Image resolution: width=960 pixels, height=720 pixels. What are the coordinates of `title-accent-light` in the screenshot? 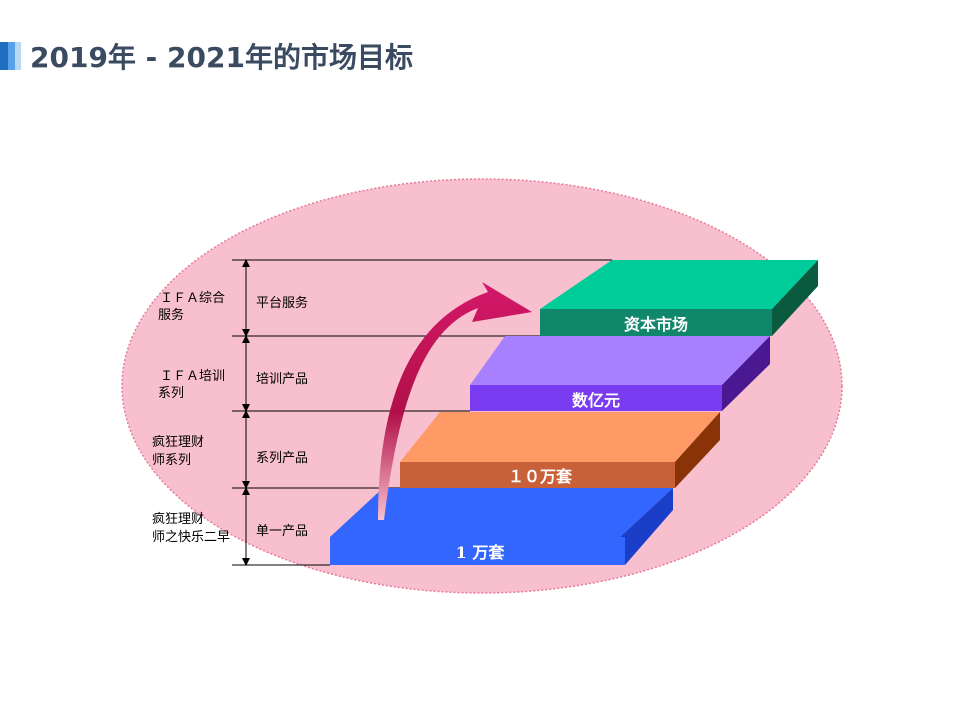 It's located at (18, 56).